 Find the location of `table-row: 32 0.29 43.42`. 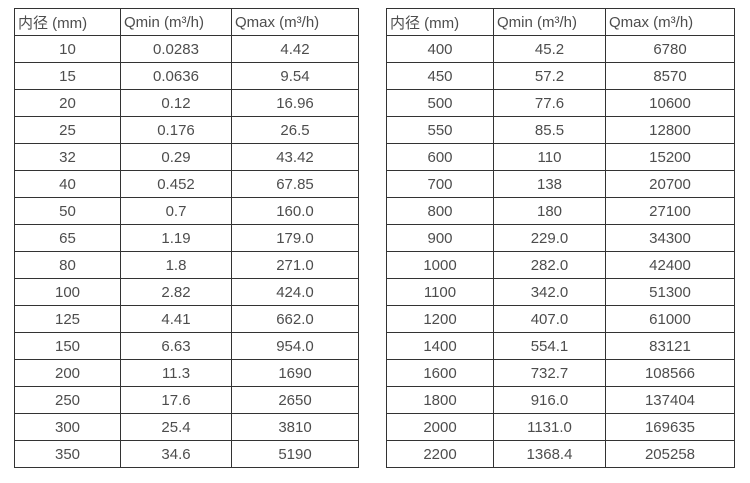

table-row: 32 0.29 43.42 is located at coordinates (186, 157).